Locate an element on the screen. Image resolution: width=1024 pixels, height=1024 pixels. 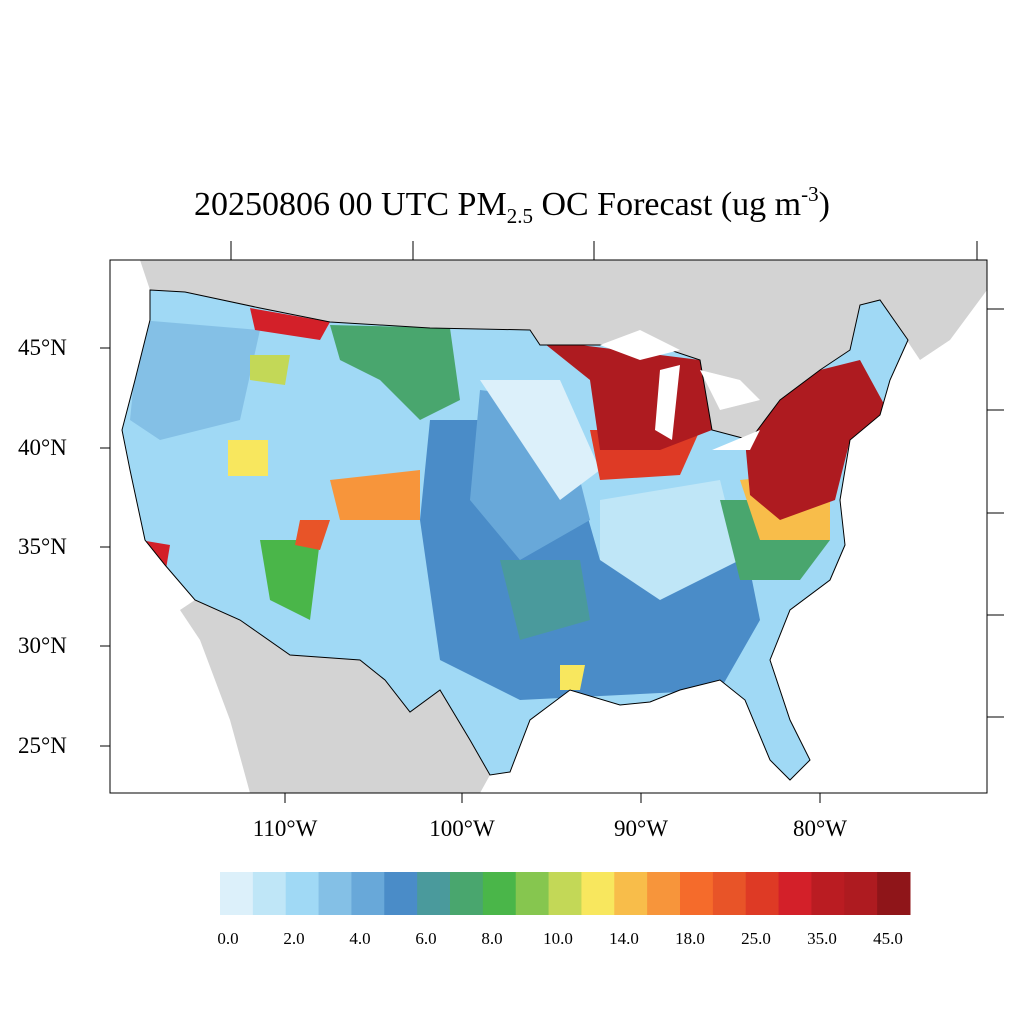
colorbar-label: 2.0 is located at coordinates (294, 938).